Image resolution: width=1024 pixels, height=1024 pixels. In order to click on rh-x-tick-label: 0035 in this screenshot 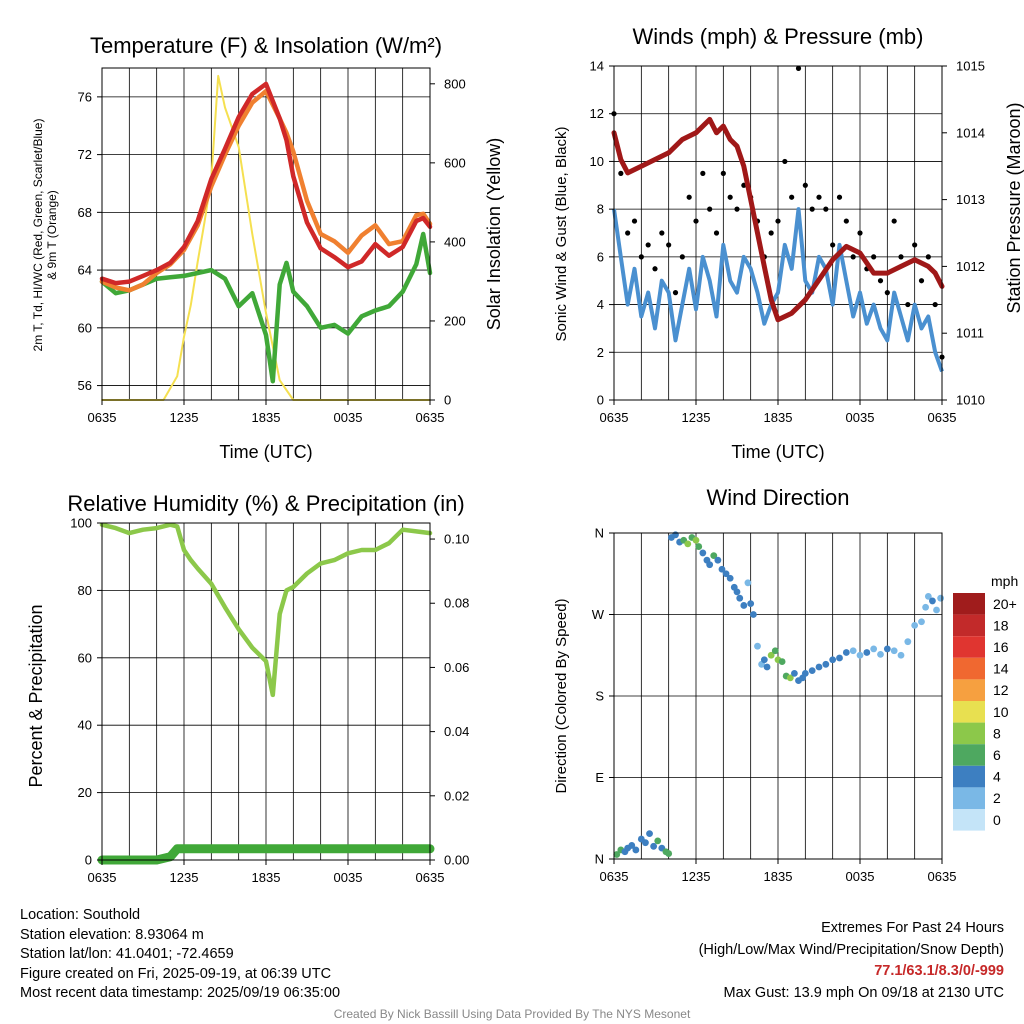, I will do `click(348, 877)`.